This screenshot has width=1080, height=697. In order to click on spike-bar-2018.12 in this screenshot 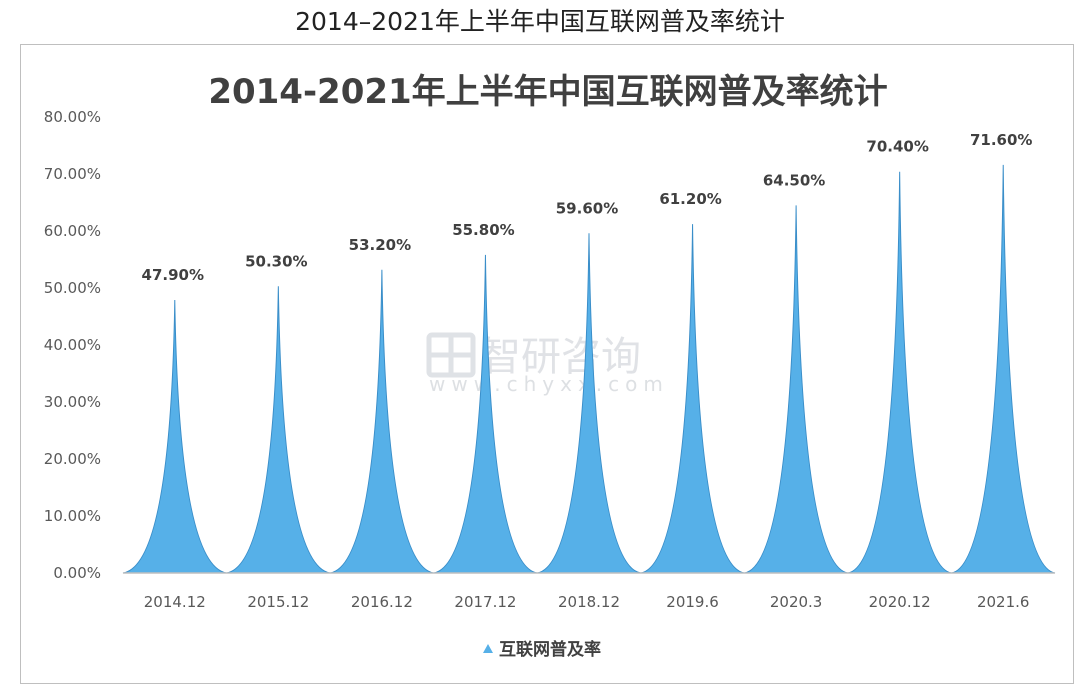, I will do `click(589, 403)`.